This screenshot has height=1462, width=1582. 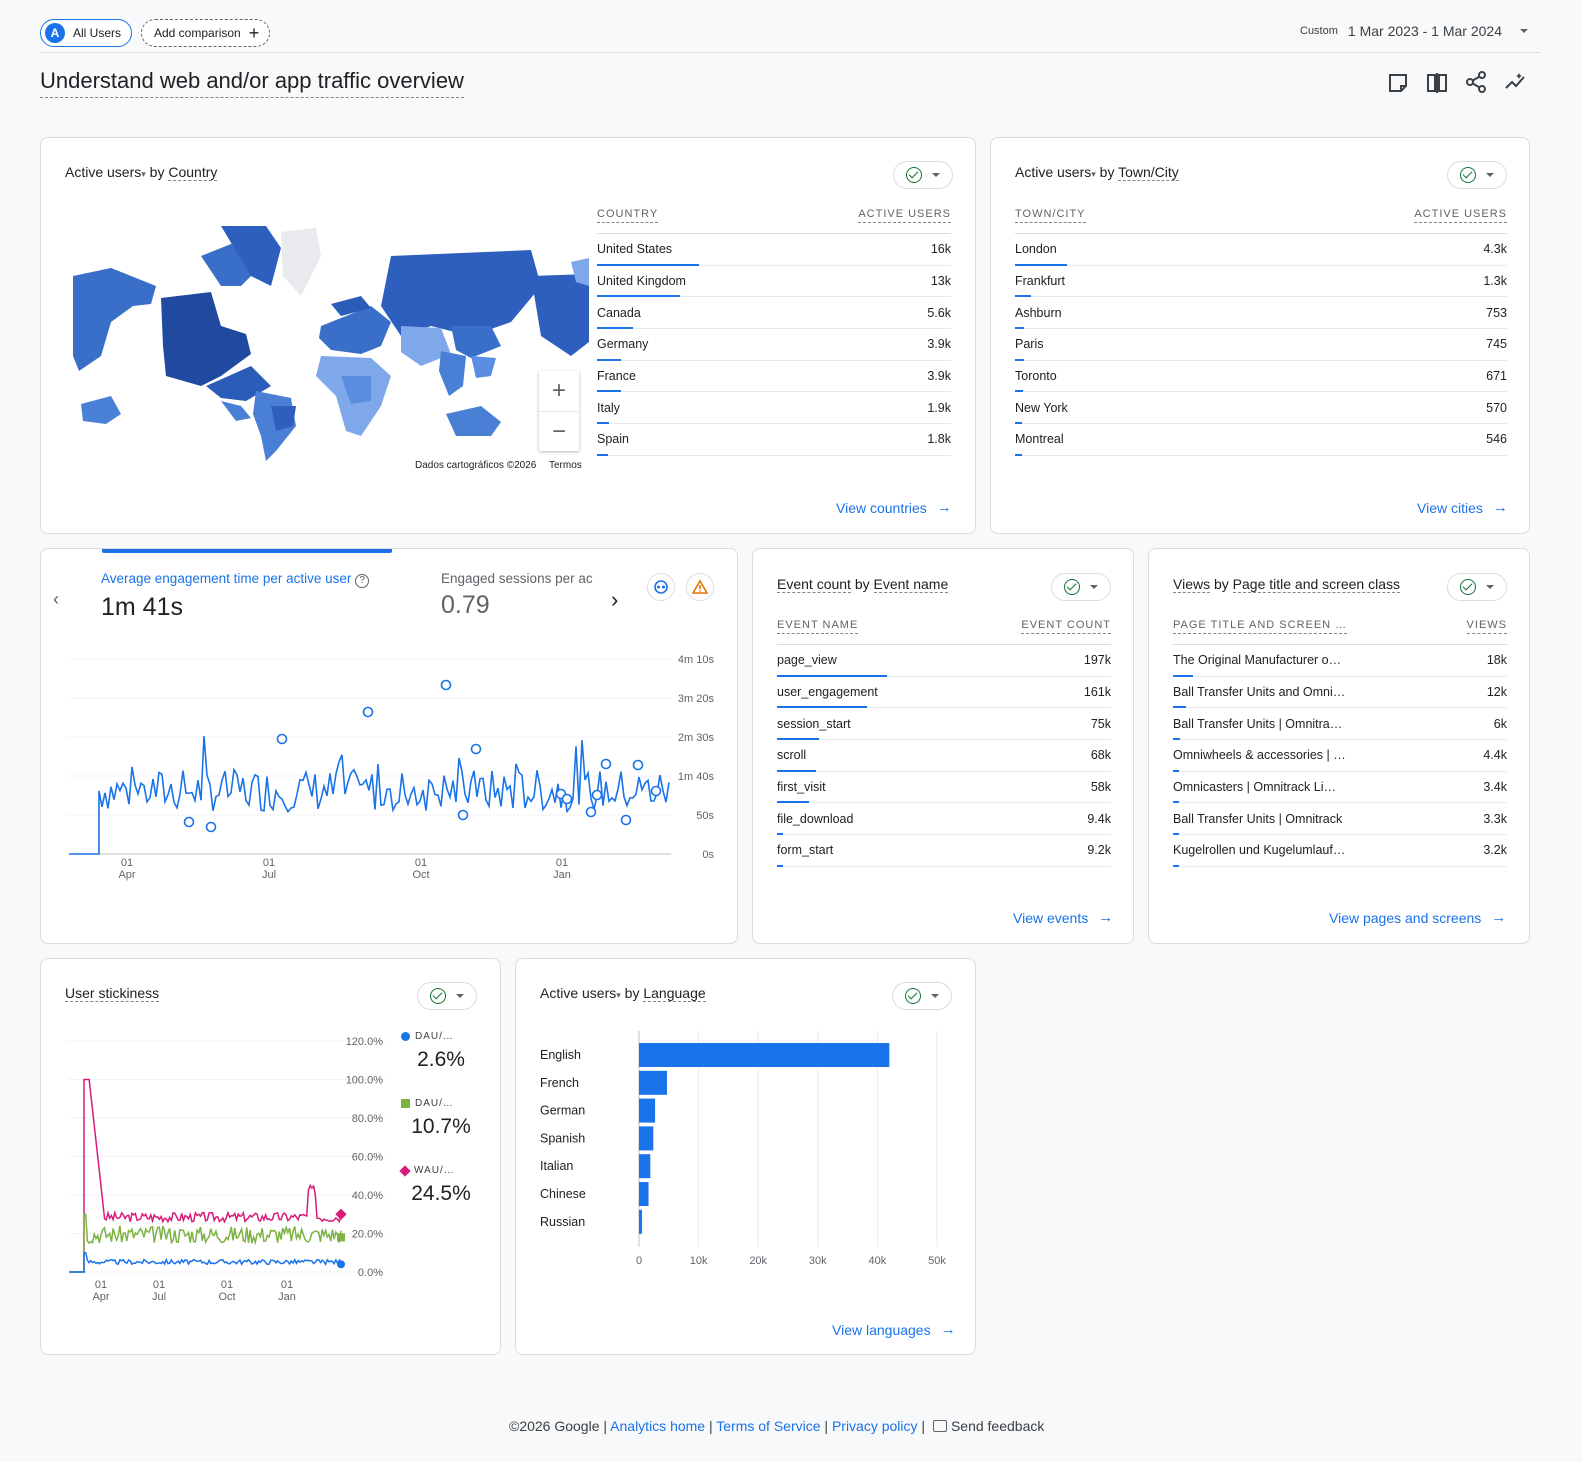 I want to click on table-row: Omnicasters | Omnitrack Li… 3.4k, so click(x=1340, y=788).